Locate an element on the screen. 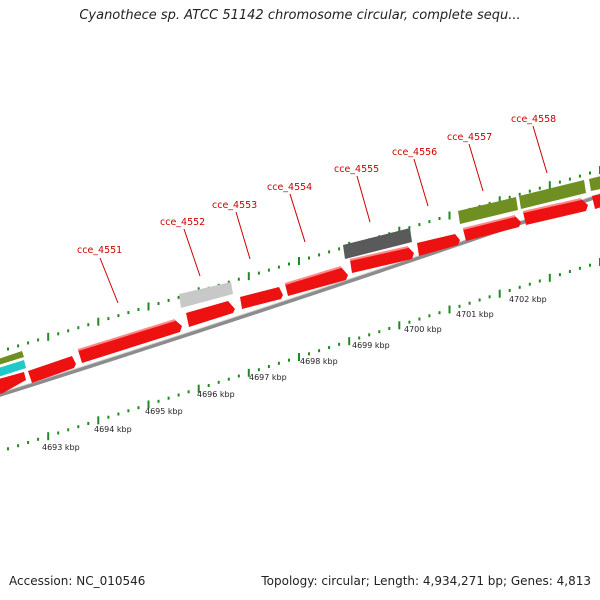 The image size is (600, 600). gene-label: cce_4556 is located at coordinates (414, 152).